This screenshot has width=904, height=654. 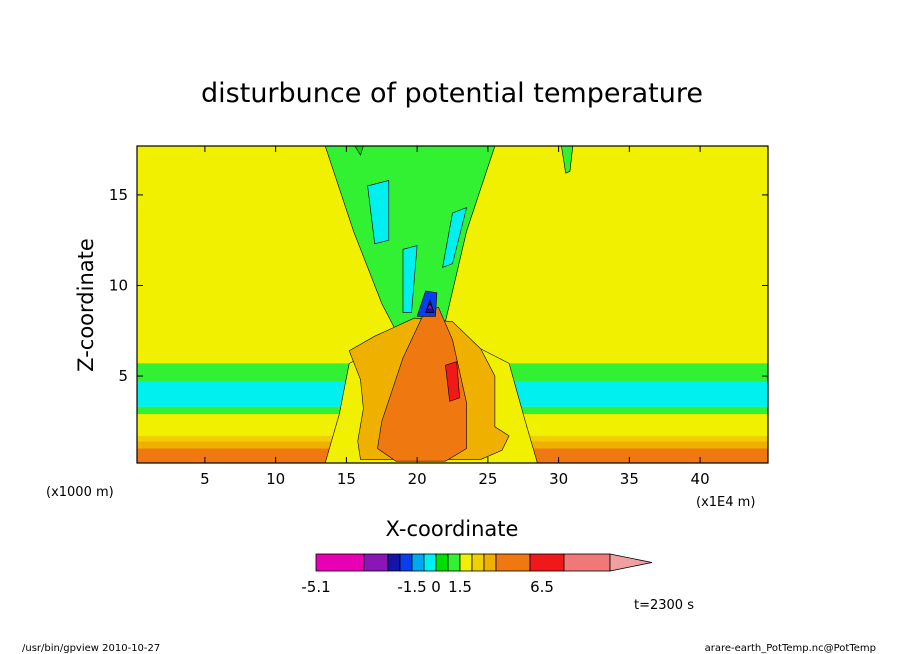 What do you see at coordinates (430, 306) in the screenshot?
I see `plume-purple-top` at bounding box center [430, 306].